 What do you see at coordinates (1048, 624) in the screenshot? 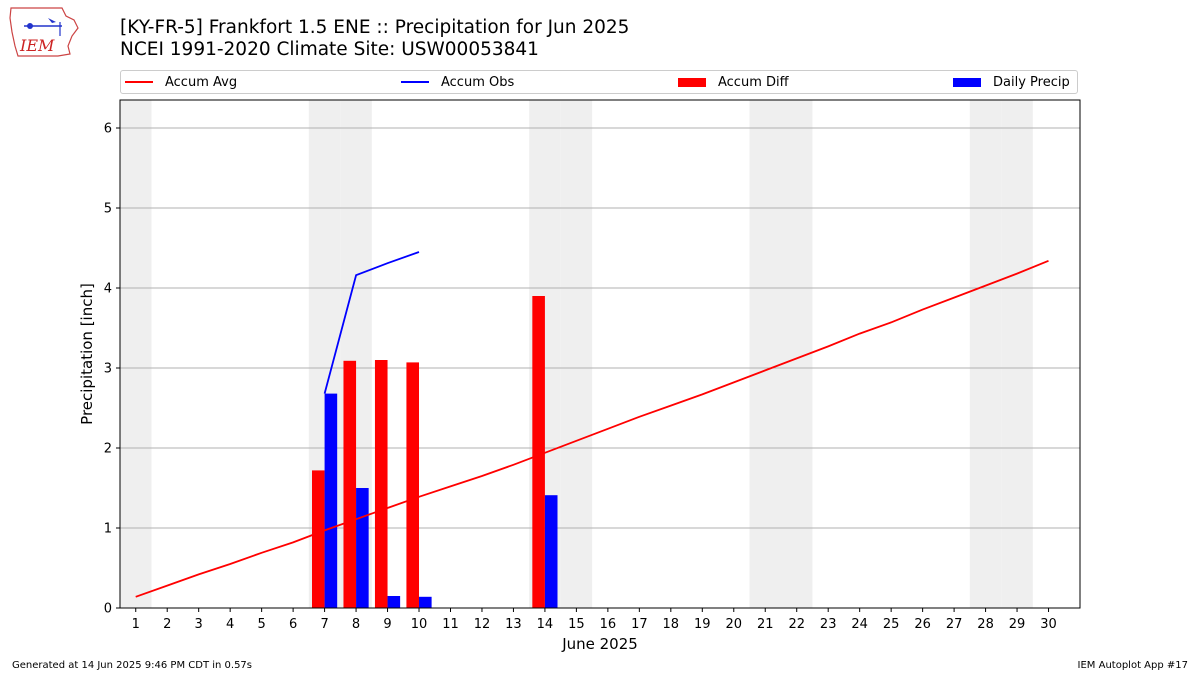
I see `x-tick-label-30: 30` at bounding box center [1048, 624].